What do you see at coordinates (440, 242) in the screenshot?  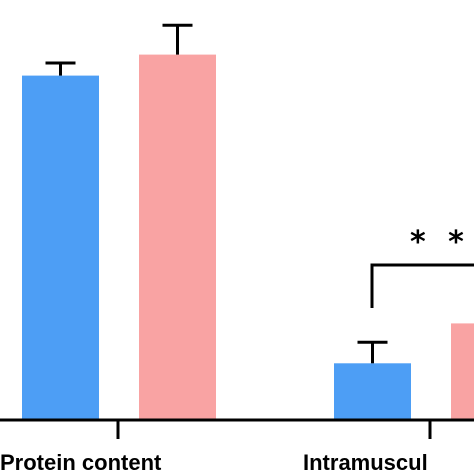 I see `significance-label: * *` at bounding box center [440, 242].